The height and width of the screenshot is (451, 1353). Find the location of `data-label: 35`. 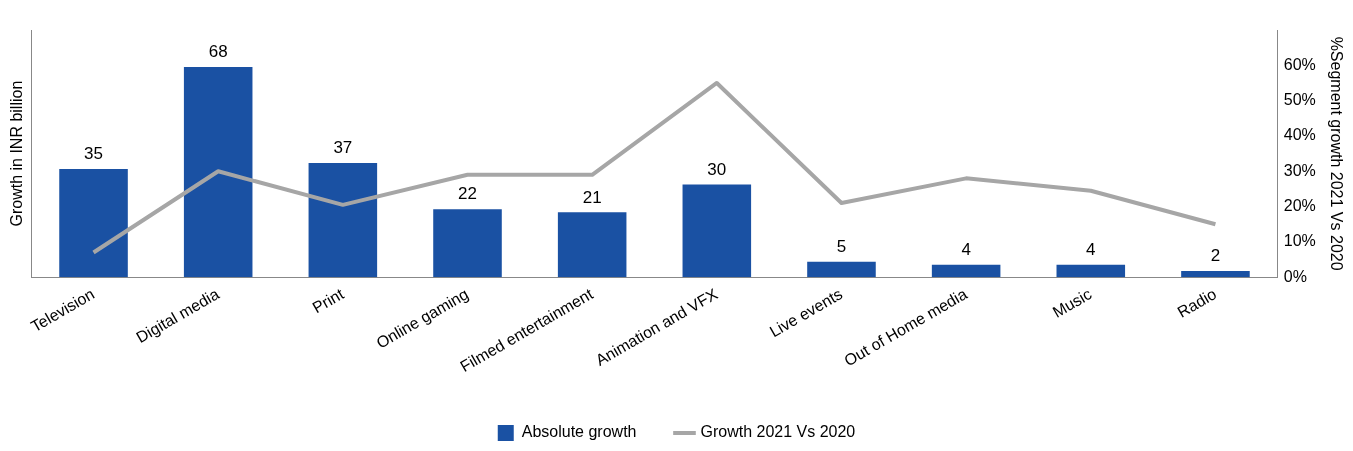

data-label: 35 is located at coordinates (93, 154).